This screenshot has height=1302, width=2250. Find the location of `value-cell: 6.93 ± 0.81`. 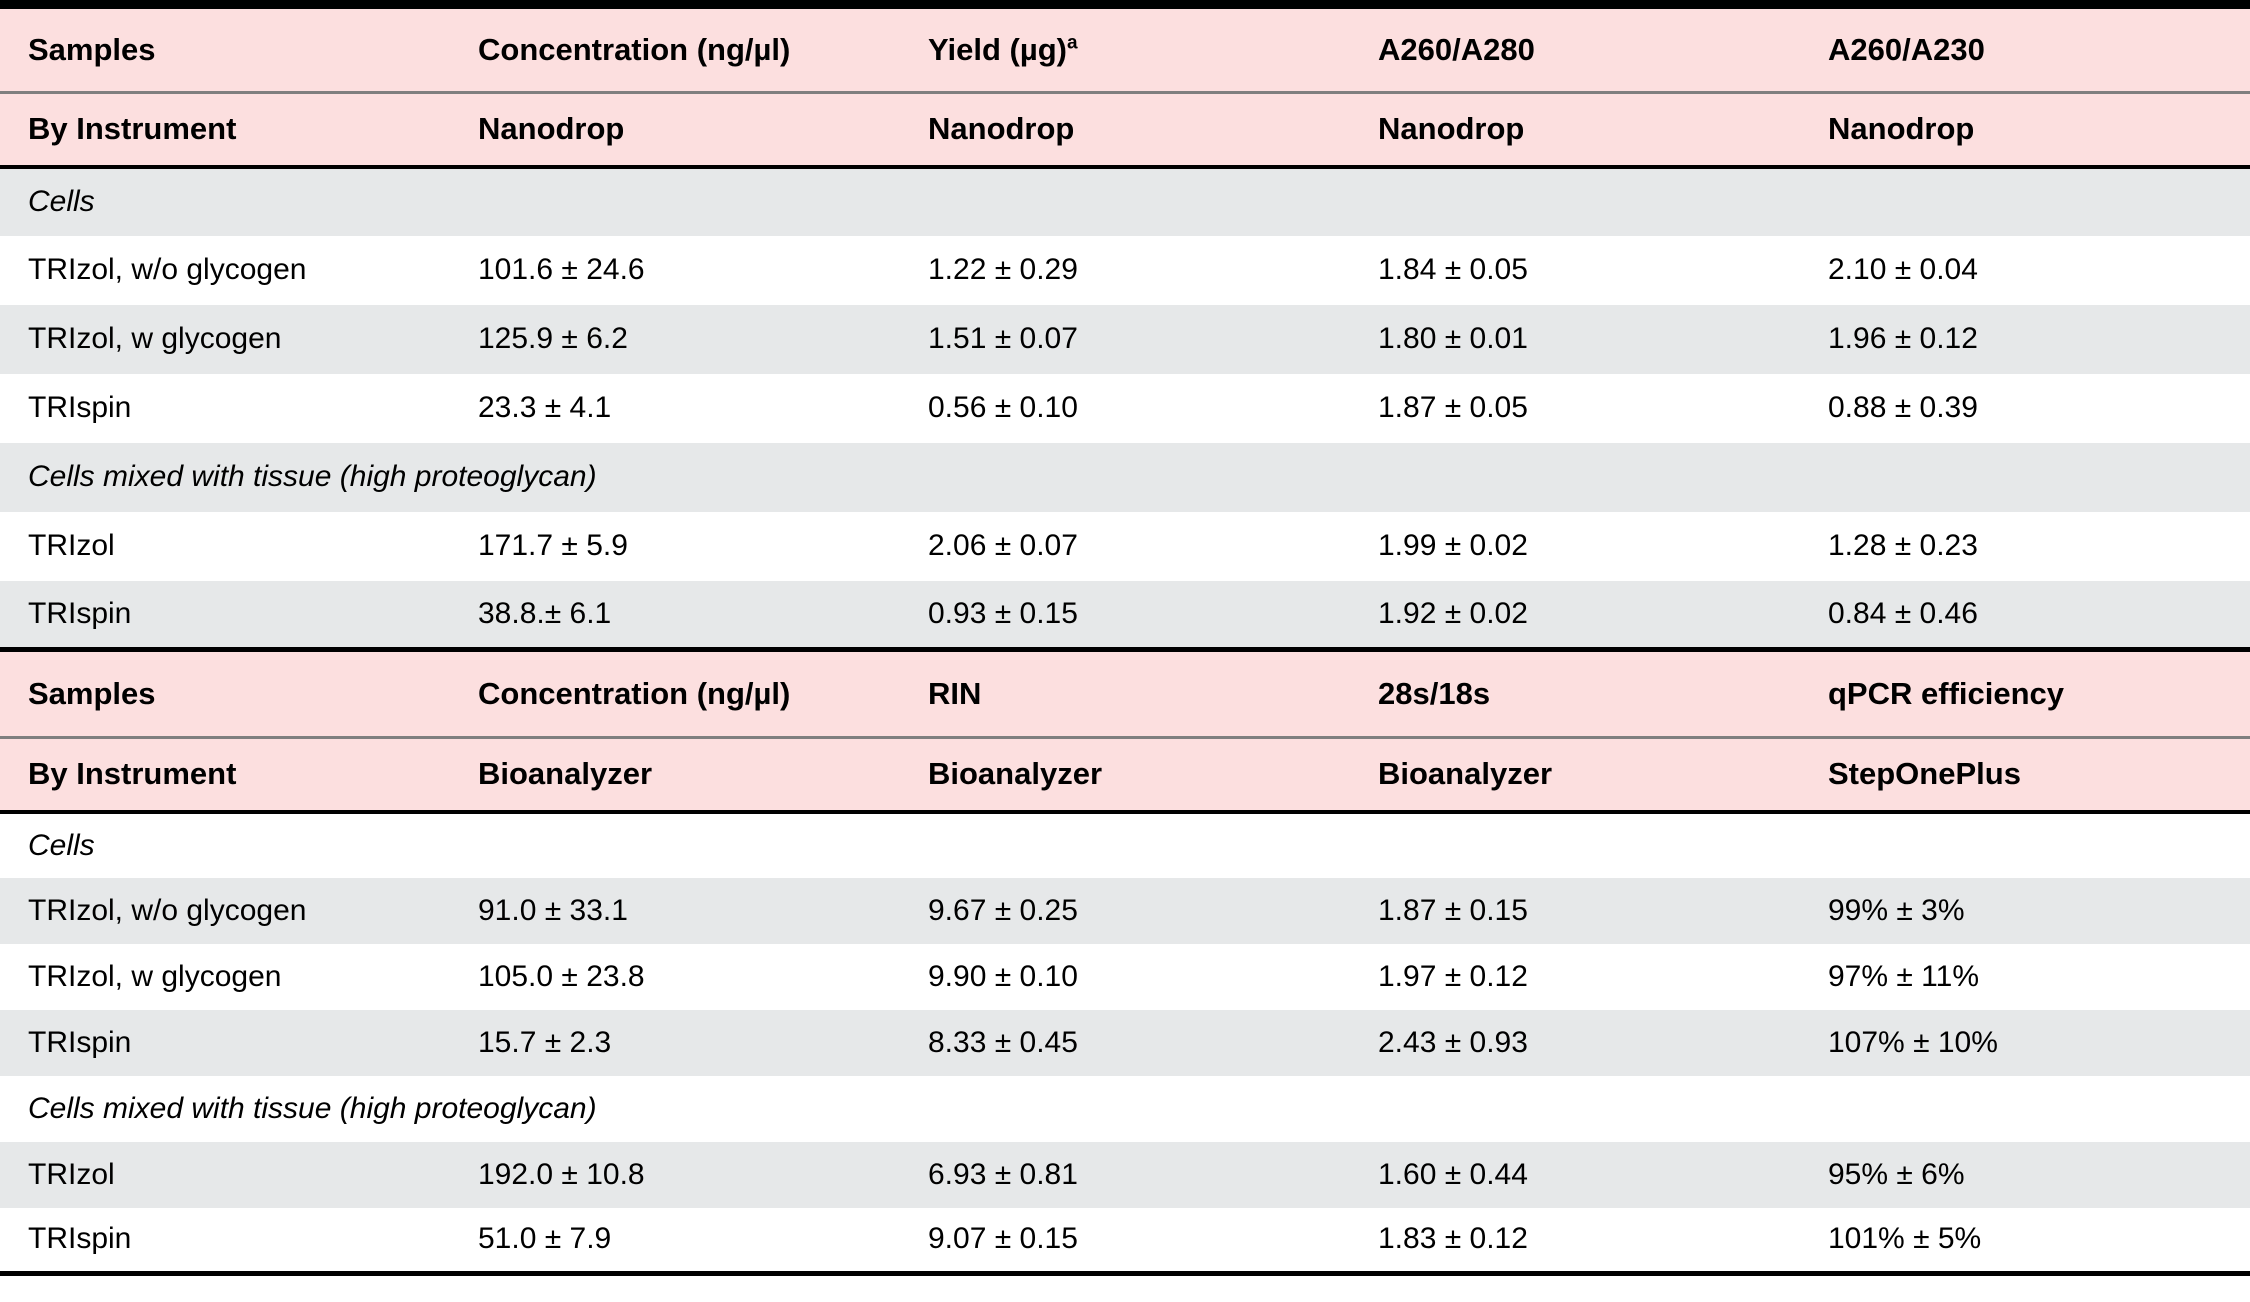

value-cell: 6.93 ± 0.81 is located at coordinates (1125, 1174).